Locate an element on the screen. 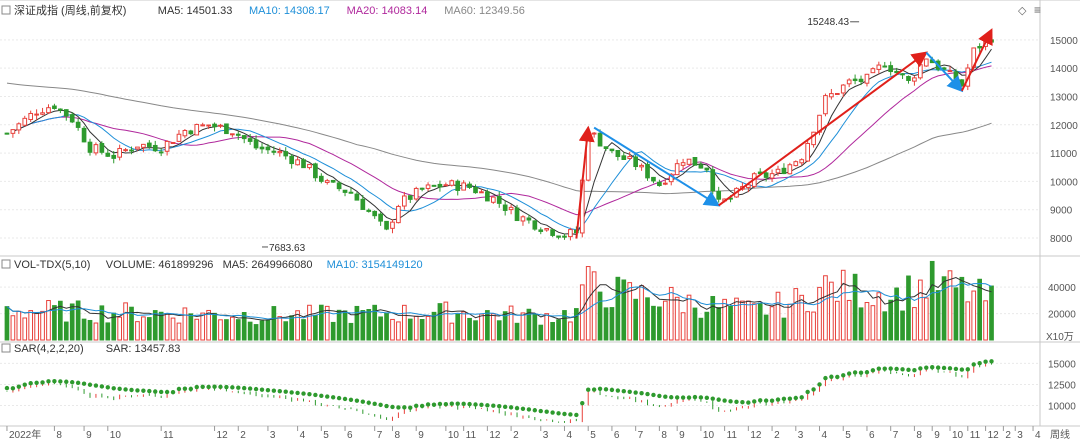 The width and height of the screenshot is (1080, 441). price-axis-ticks: 8000 9000 10000 11000 12000 13000 14000 15000 is located at coordinates (1064, 140).